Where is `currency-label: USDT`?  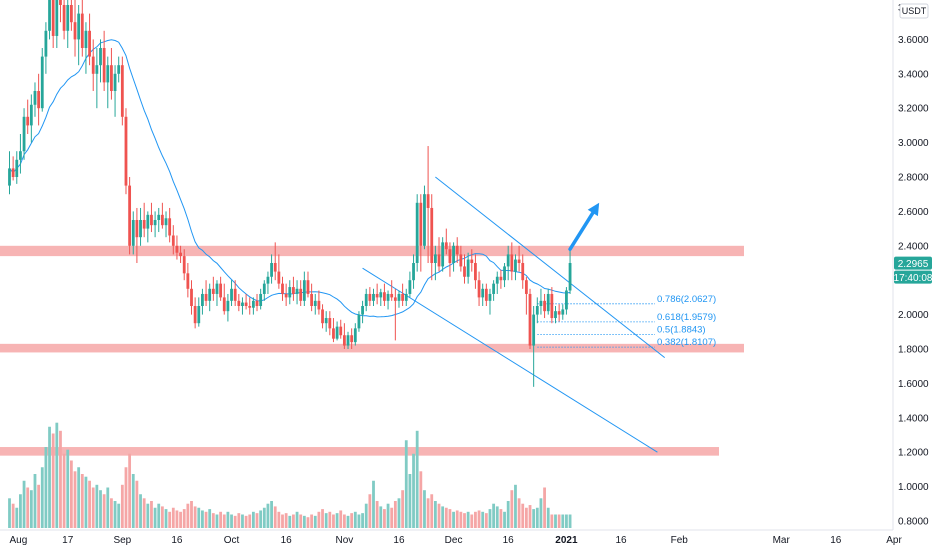
currency-label: USDT is located at coordinates (914, 11).